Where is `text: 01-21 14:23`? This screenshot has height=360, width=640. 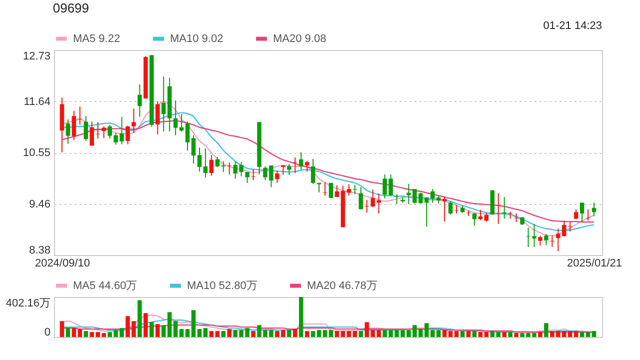
text: 01-21 14:23 is located at coordinates (572, 26).